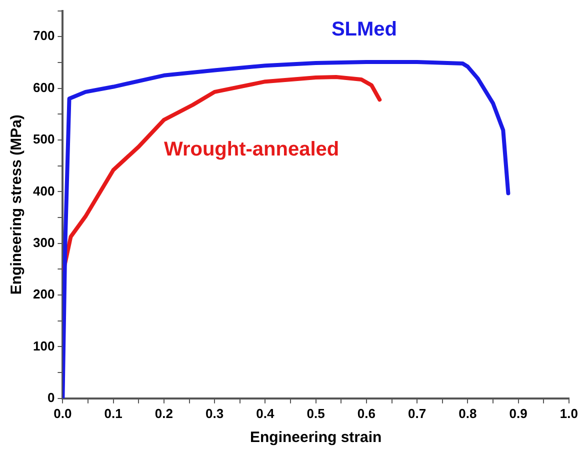 The height and width of the screenshot is (453, 581). What do you see at coordinates (467, 413) in the screenshot?
I see `x-tick-label: 0.8` at bounding box center [467, 413].